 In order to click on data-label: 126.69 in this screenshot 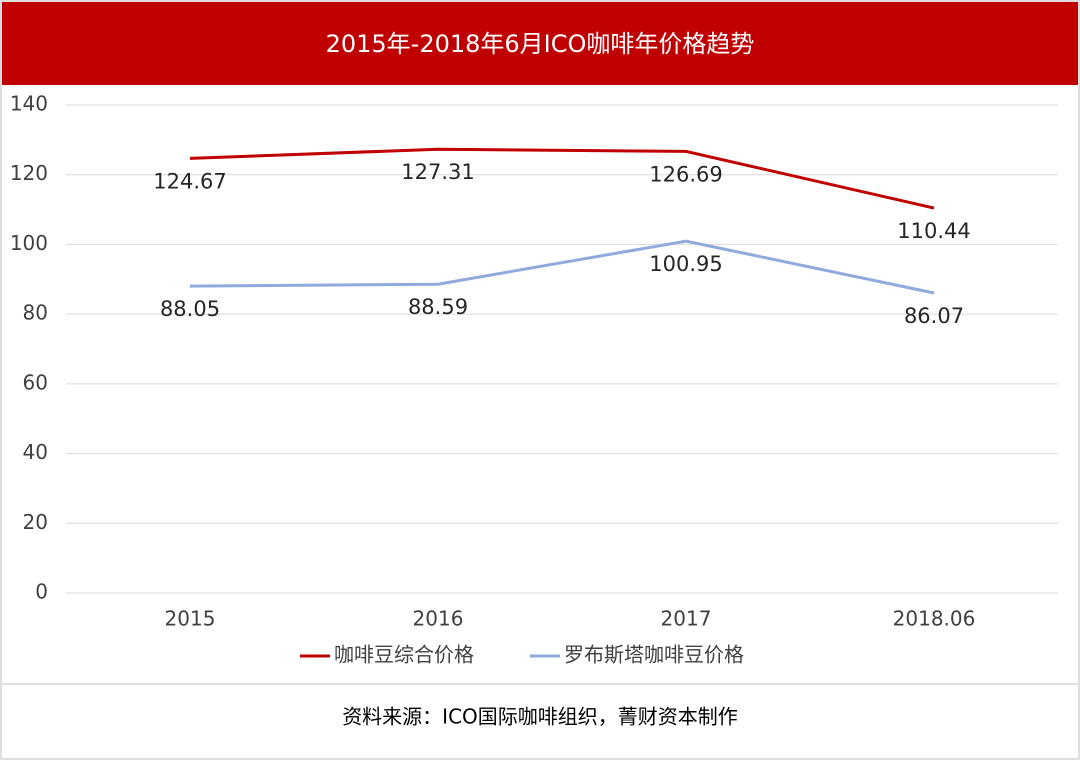, I will do `click(685, 174)`.